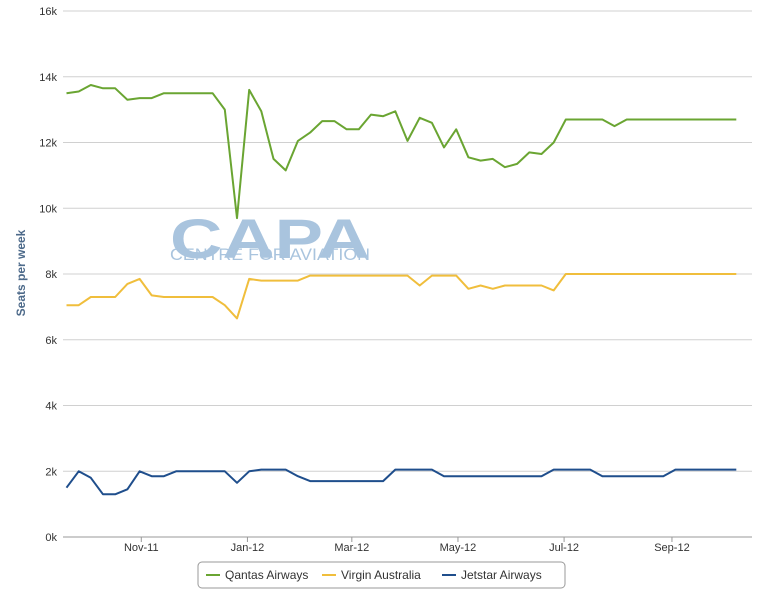  What do you see at coordinates (48, 12) in the screenshot?
I see `y-tick-label: 16k` at bounding box center [48, 12].